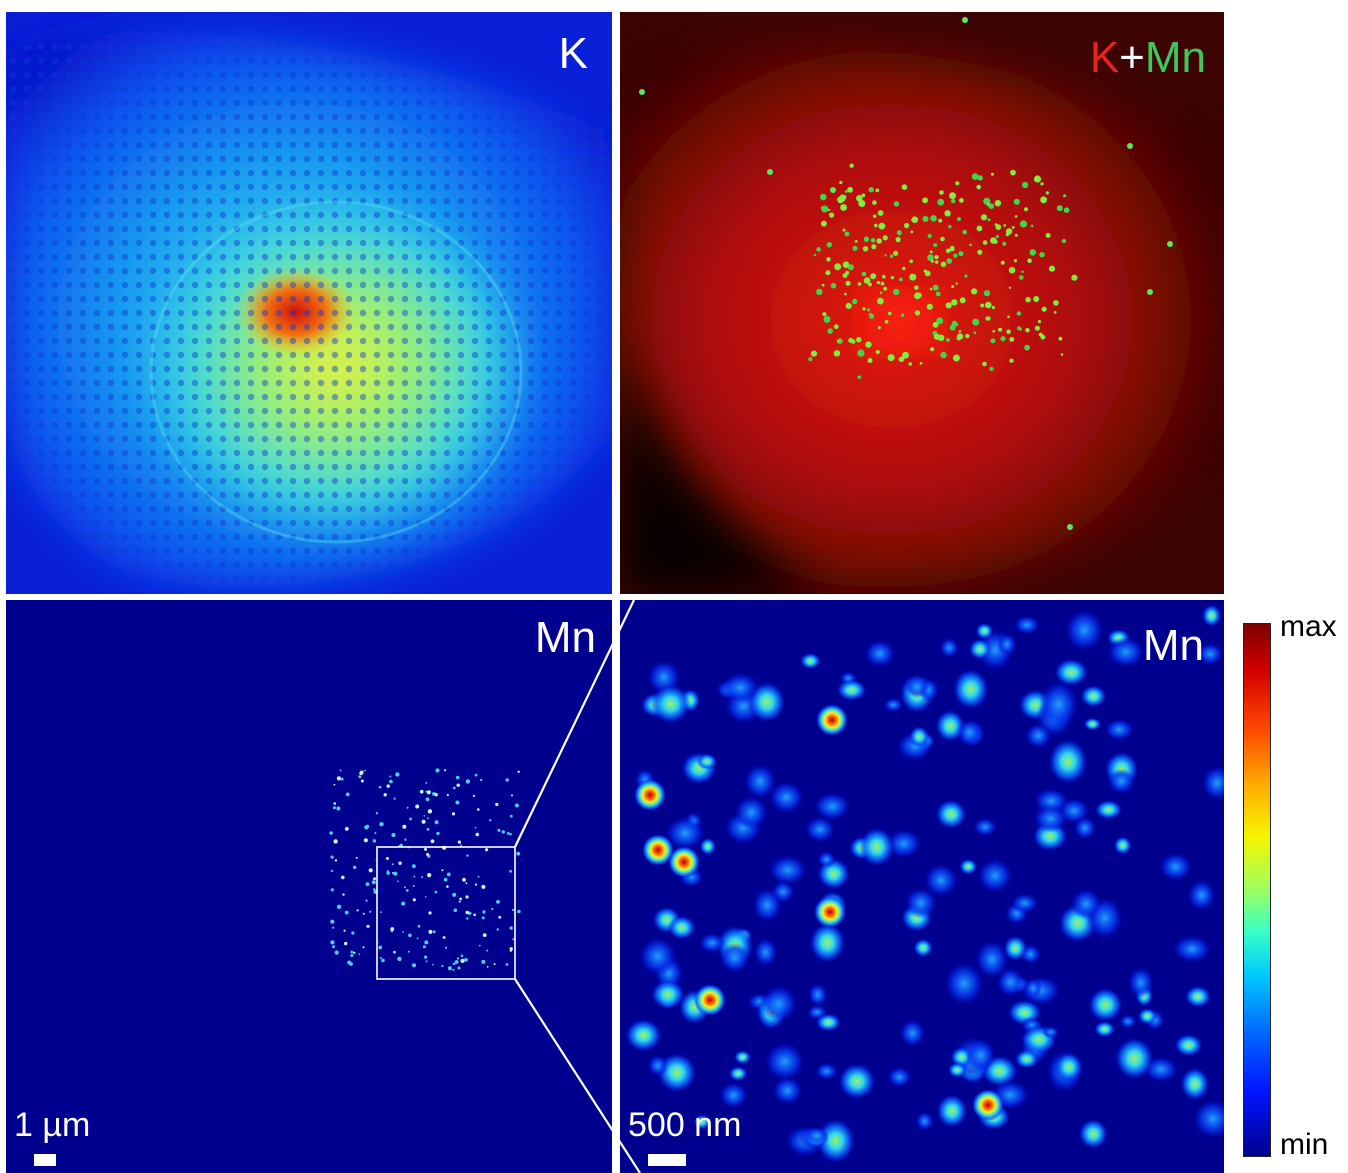 The width and height of the screenshot is (1348, 1173). What do you see at coordinates (1308, 626) in the screenshot?
I see `colorbar-max-label: max` at bounding box center [1308, 626].